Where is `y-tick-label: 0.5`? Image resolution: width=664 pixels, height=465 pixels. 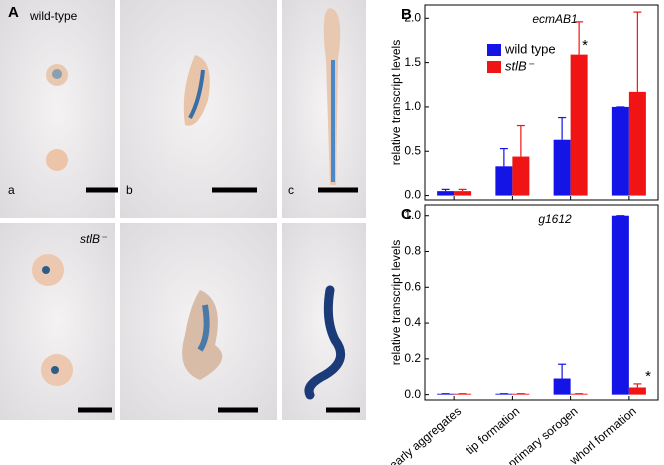 y-tick-label: 0.5 is located at coordinates (412, 150).